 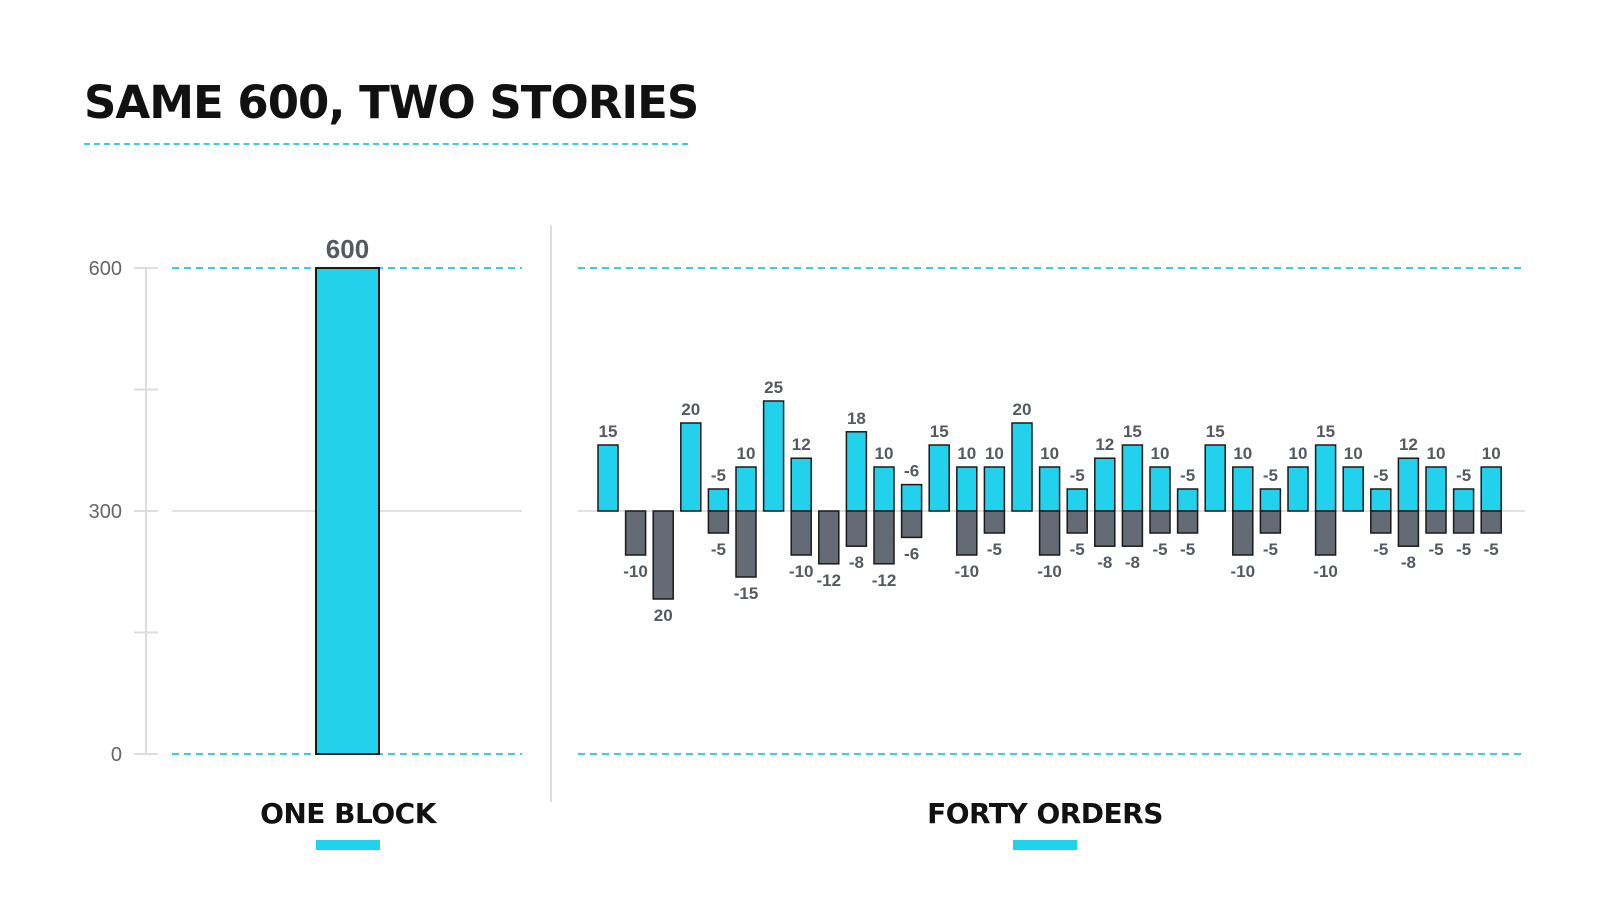 What do you see at coordinates (773, 387) in the screenshot?
I see `order-label-plus: 25` at bounding box center [773, 387].